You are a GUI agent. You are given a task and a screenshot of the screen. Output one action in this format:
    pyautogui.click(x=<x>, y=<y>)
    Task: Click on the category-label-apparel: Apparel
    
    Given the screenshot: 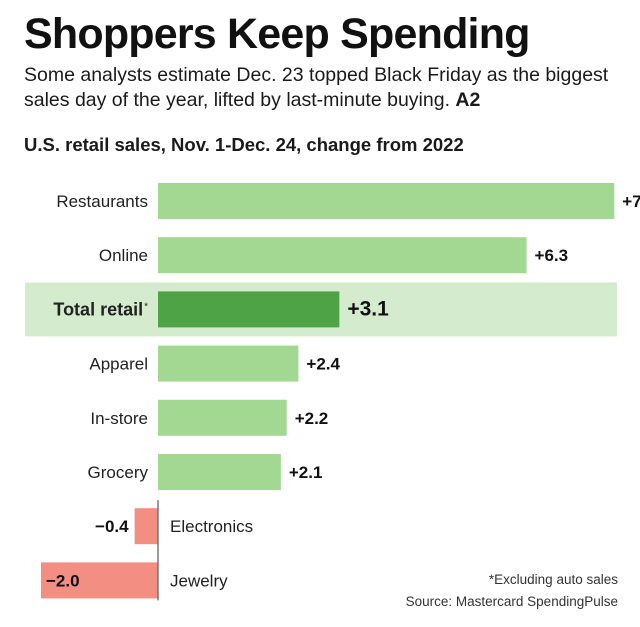 What is the action you would take?
    pyautogui.click(x=118, y=364)
    